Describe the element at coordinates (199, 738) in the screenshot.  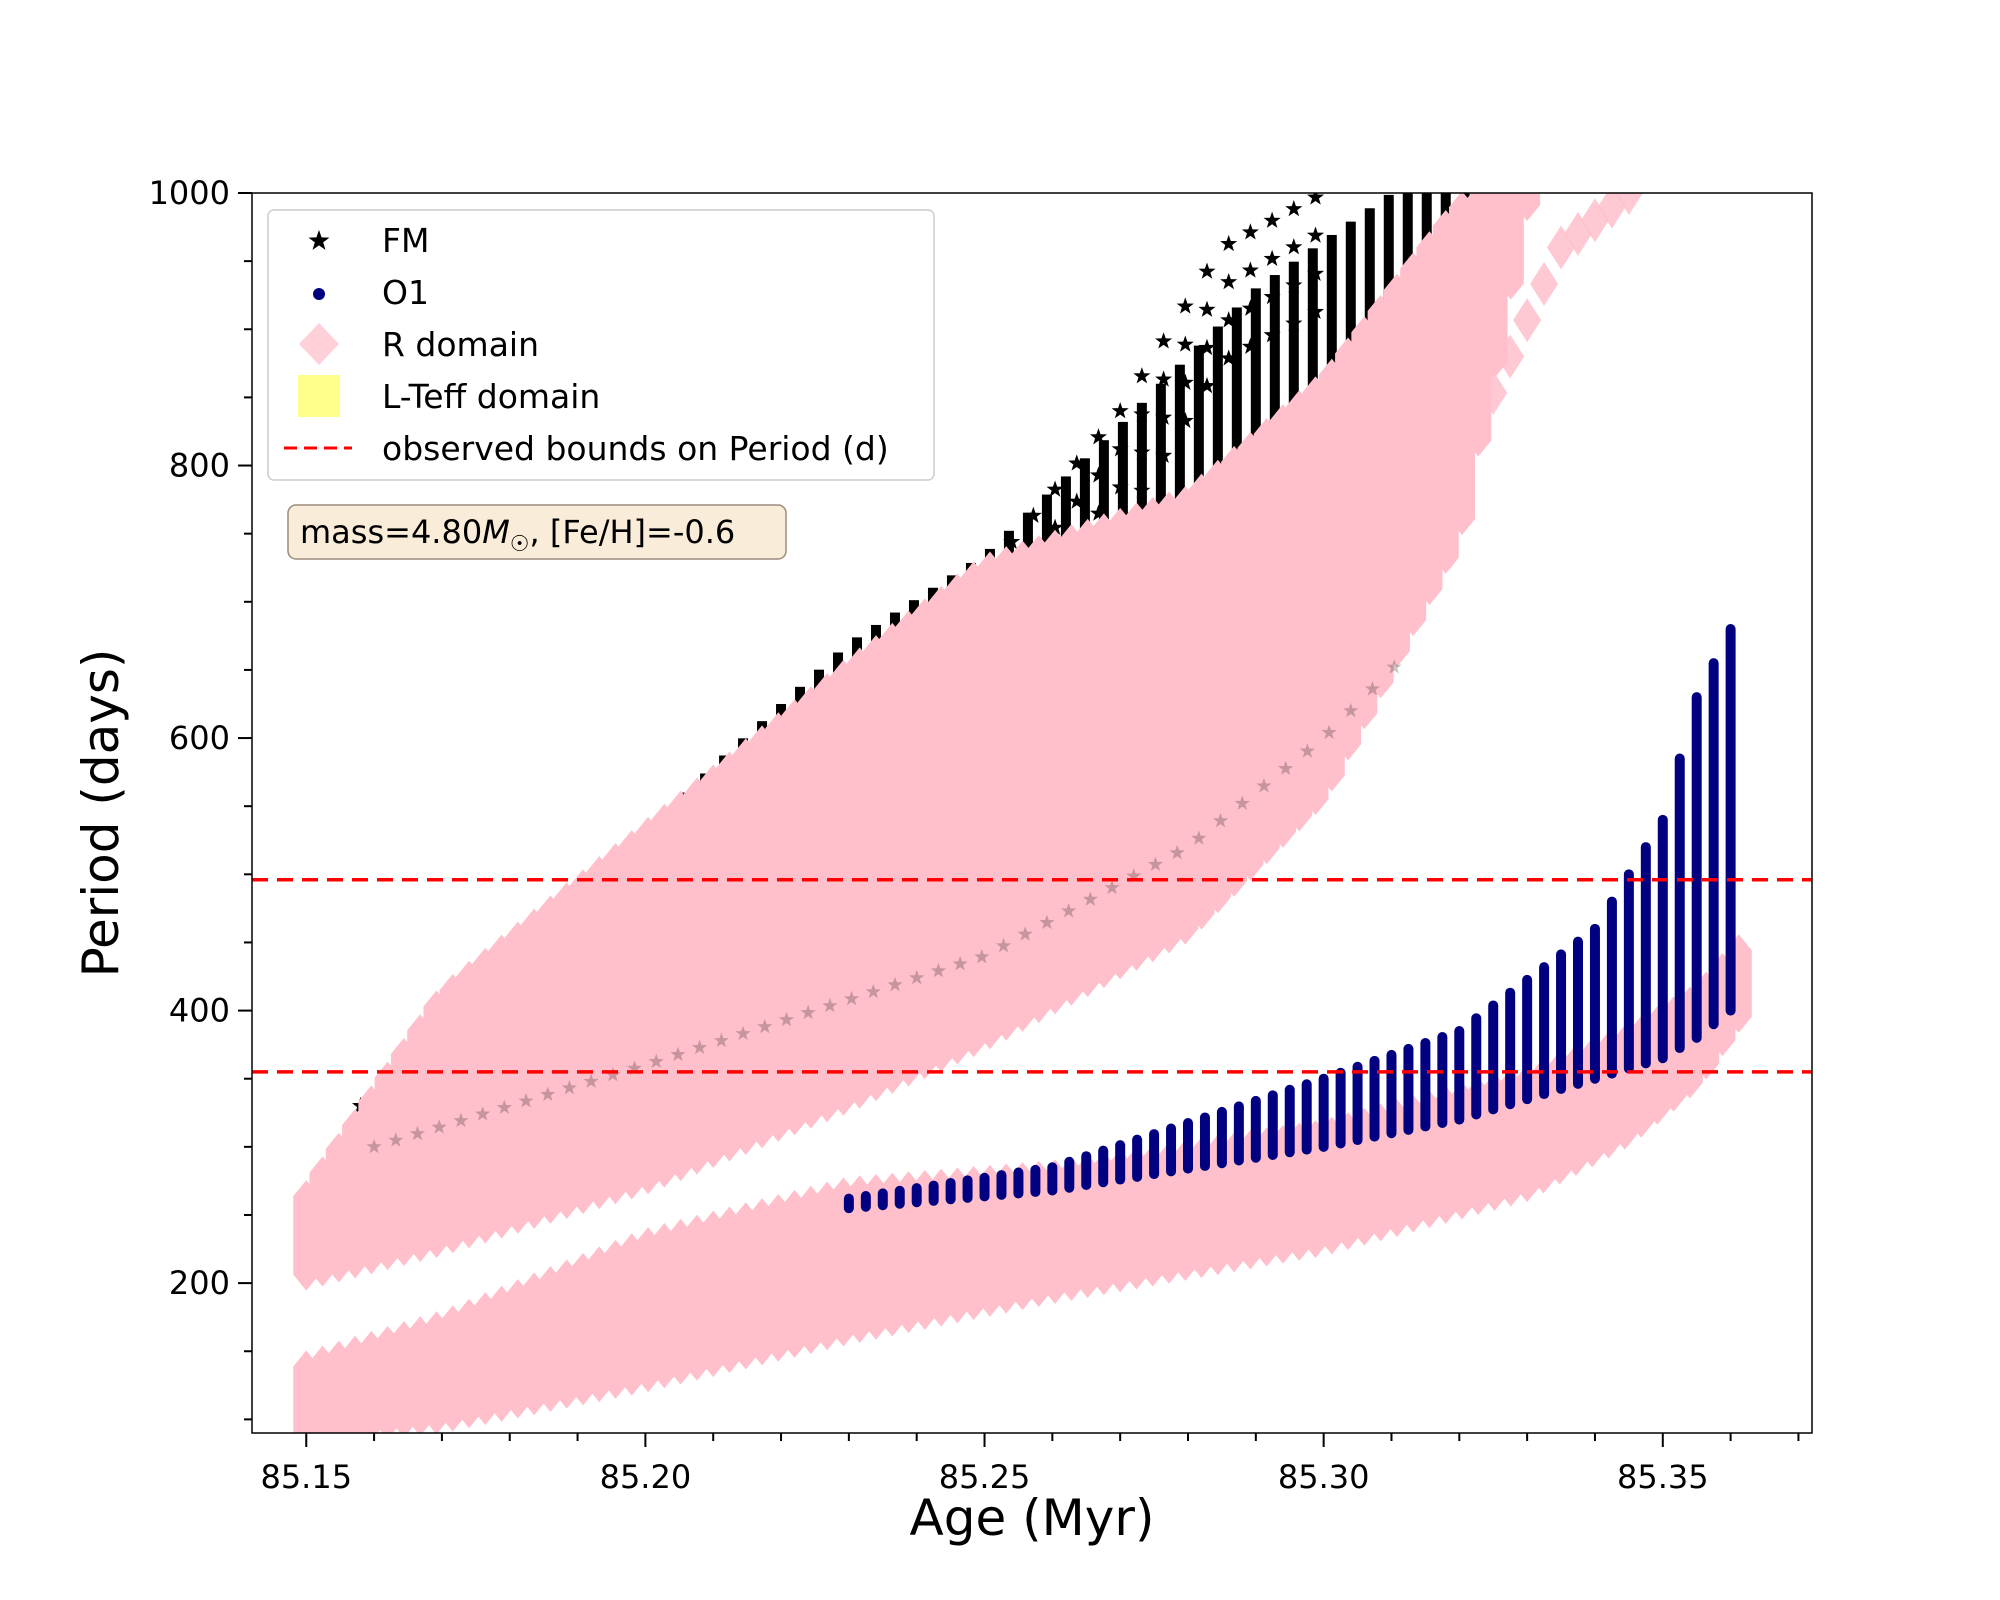
I see `y-tick-label: 600` at that location.